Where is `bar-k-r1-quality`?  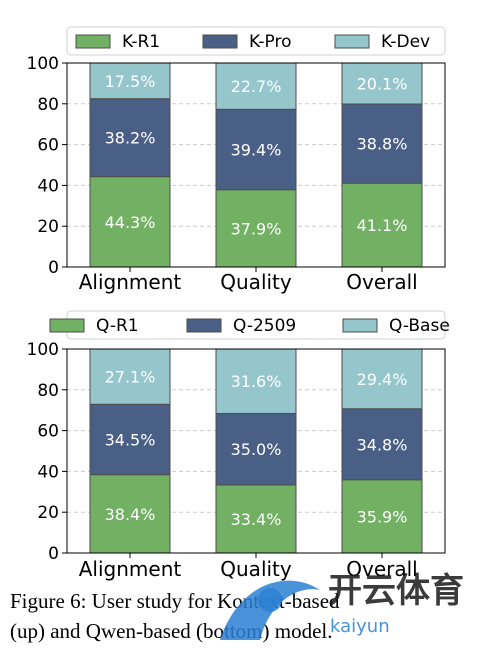 bar-k-r1-quality is located at coordinates (256, 228).